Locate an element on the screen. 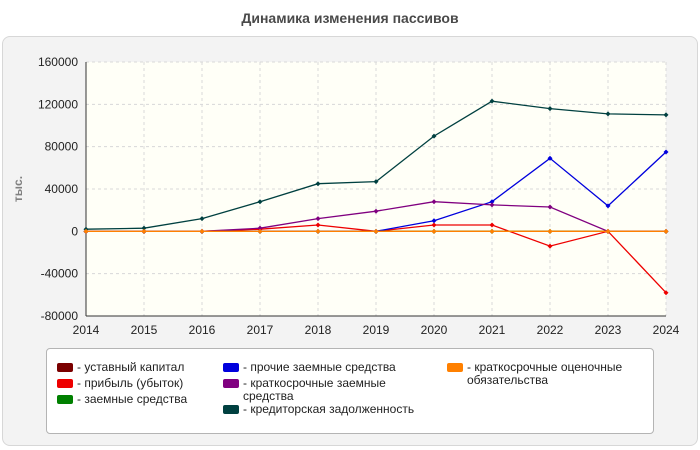  legend-label: - краткосрочные оценочные обязательства is located at coordinates (545, 373).